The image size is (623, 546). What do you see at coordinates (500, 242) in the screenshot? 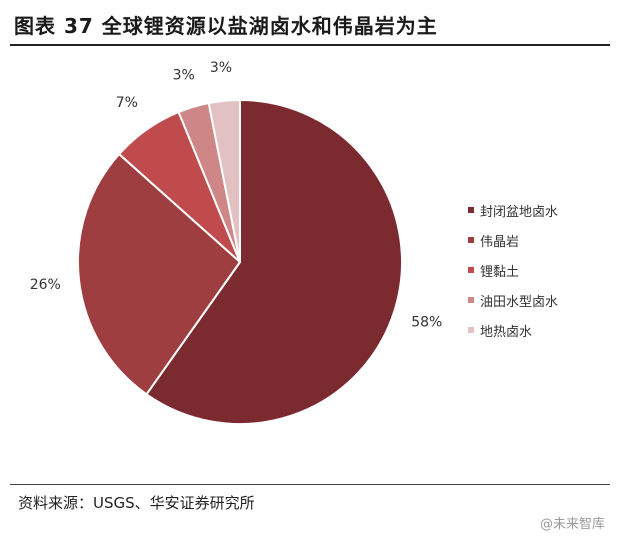
I see `legend-label: 伟晶岩` at bounding box center [500, 242].